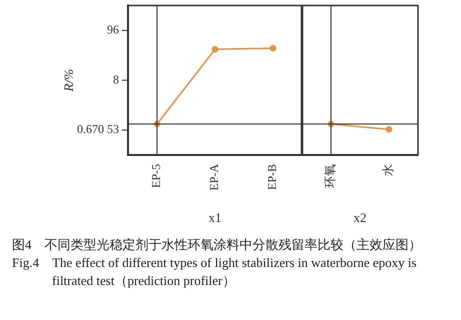 The image size is (461, 320). What do you see at coordinates (113, 29) in the screenshot?
I see `text: 96` at bounding box center [113, 29].